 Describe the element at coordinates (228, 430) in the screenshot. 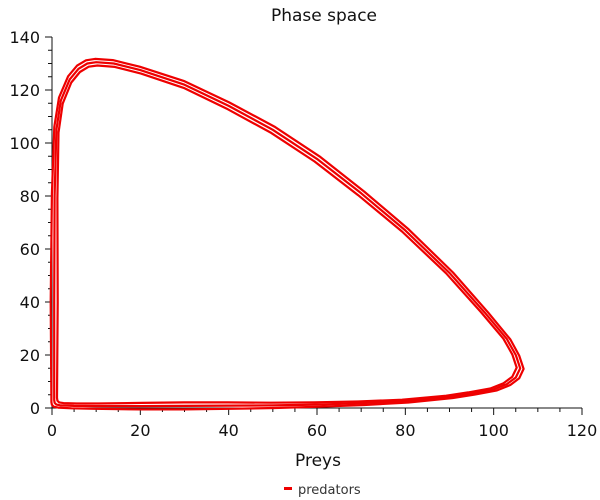

I see `x-tick-label: 40` at that location.